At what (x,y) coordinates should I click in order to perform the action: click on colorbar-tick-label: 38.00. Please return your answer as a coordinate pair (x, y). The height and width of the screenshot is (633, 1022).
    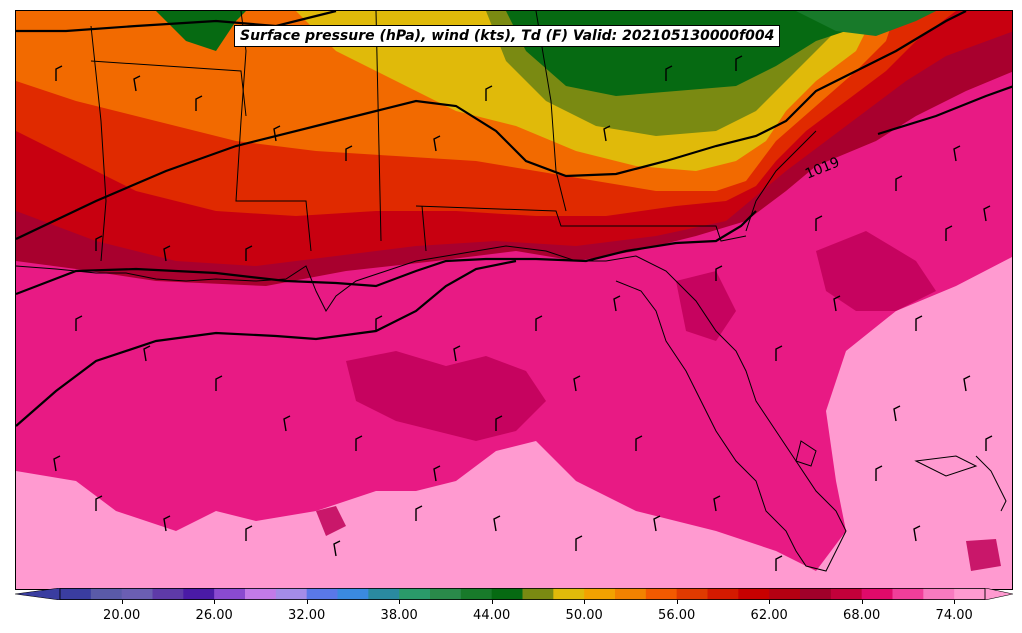
    Looking at the image, I should click on (399, 615).